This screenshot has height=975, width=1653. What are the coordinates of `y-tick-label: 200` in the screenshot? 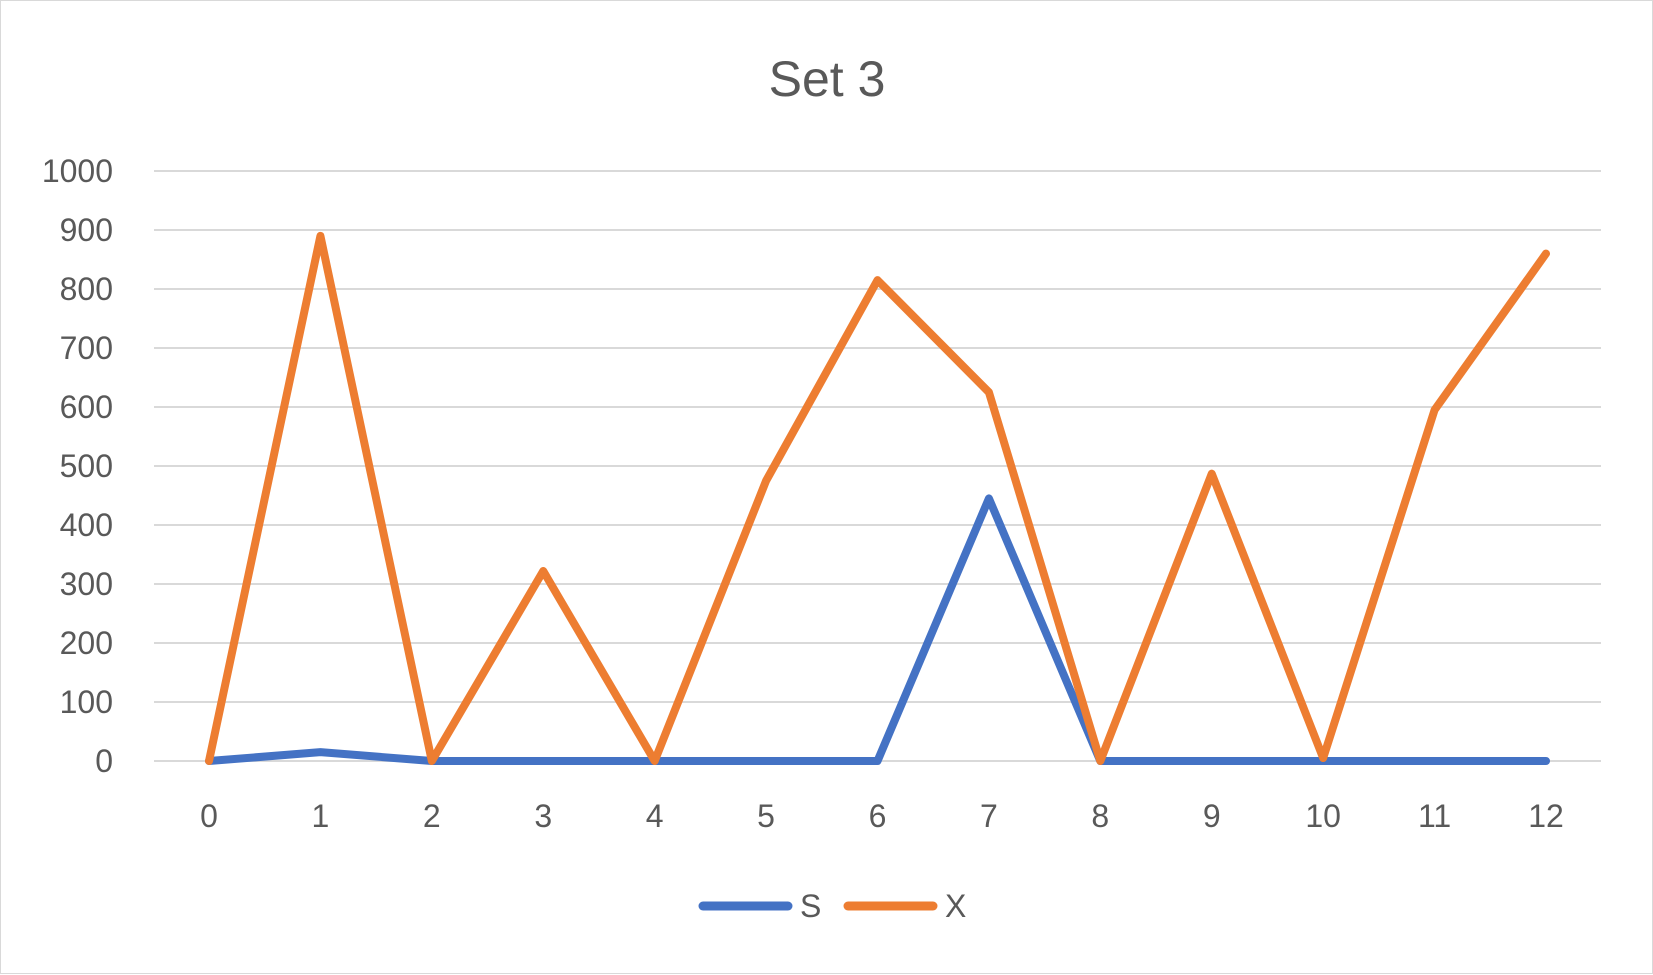 It's located at (86, 643).